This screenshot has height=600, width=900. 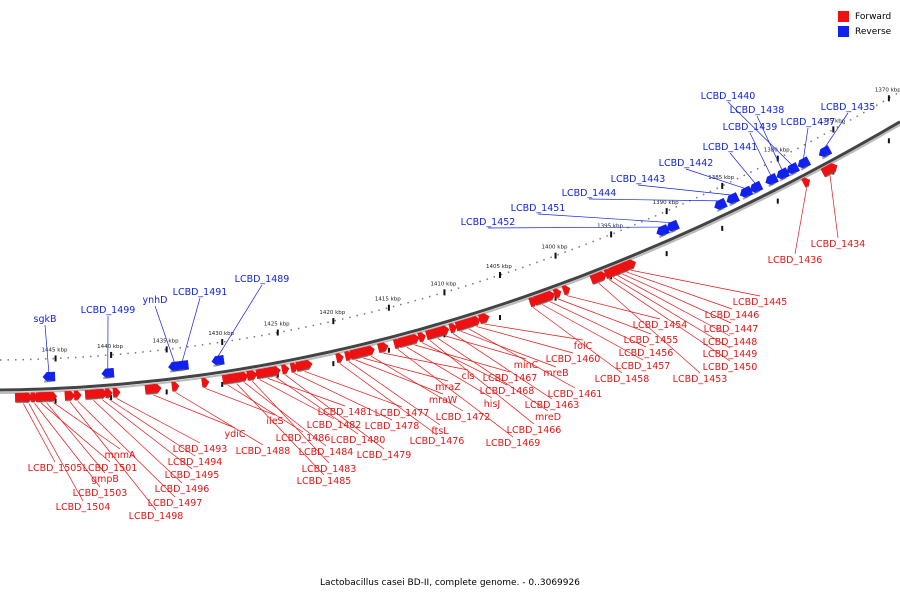 What do you see at coordinates (686, 163) in the screenshot?
I see `reverse-gene-label-lcbd_1442: LCBD_1442` at bounding box center [686, 163].